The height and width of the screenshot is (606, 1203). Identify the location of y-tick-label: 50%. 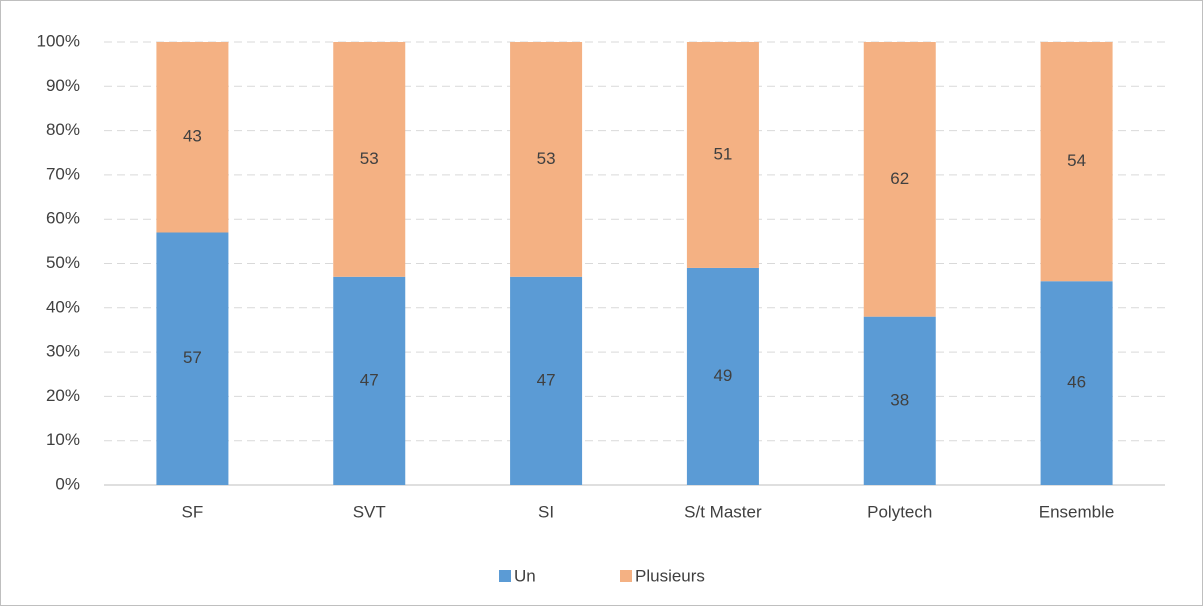
(63, 262).